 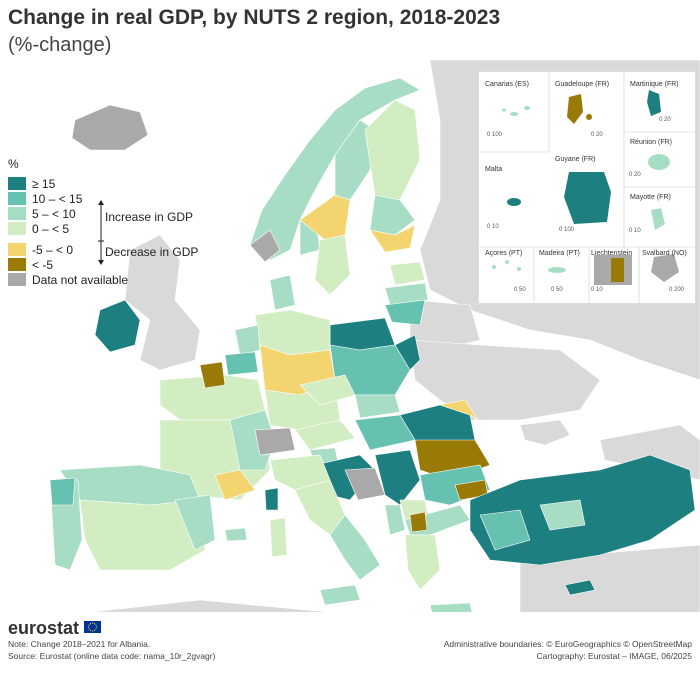 I want to click on region-turkey-west, so click(x=505, y=530).